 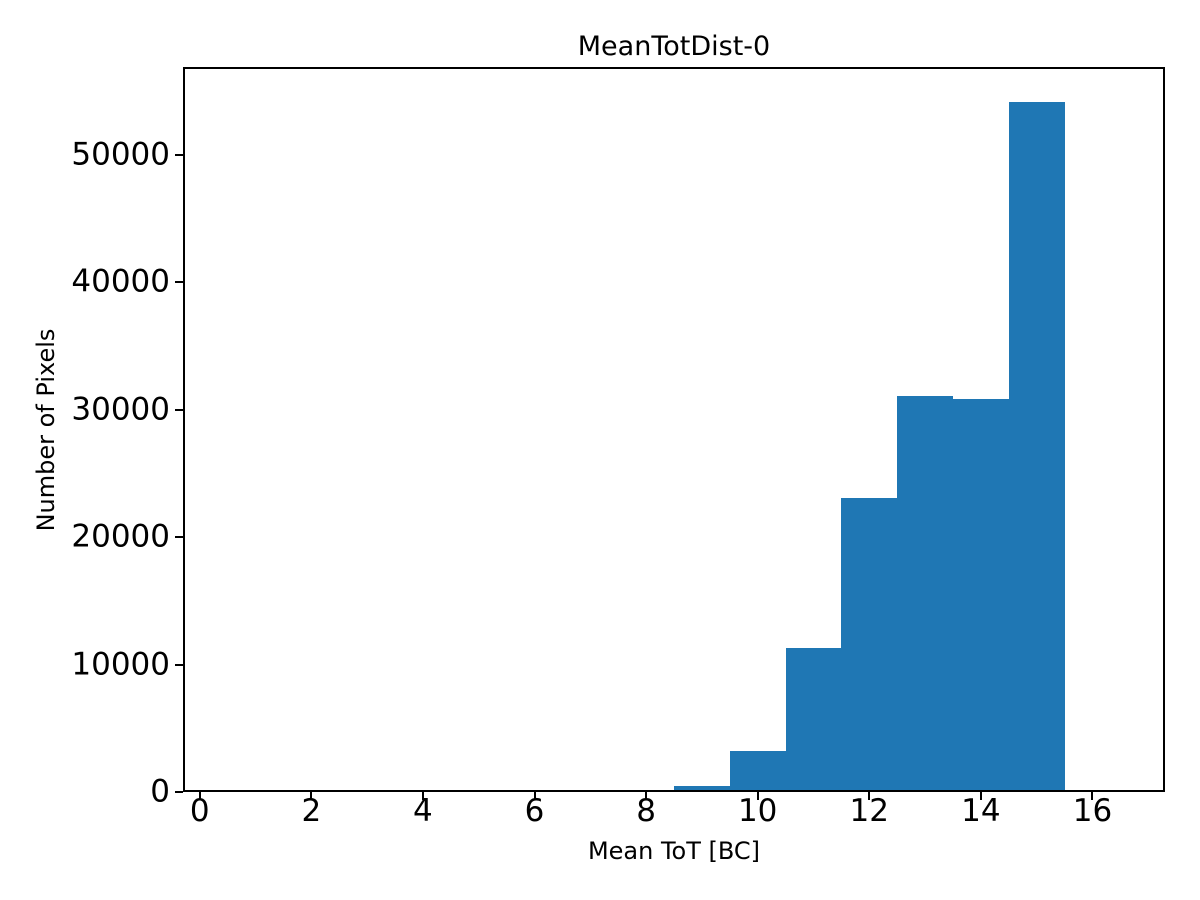 I want to click on y-tick-label: 0, so click(x=160, y=791).